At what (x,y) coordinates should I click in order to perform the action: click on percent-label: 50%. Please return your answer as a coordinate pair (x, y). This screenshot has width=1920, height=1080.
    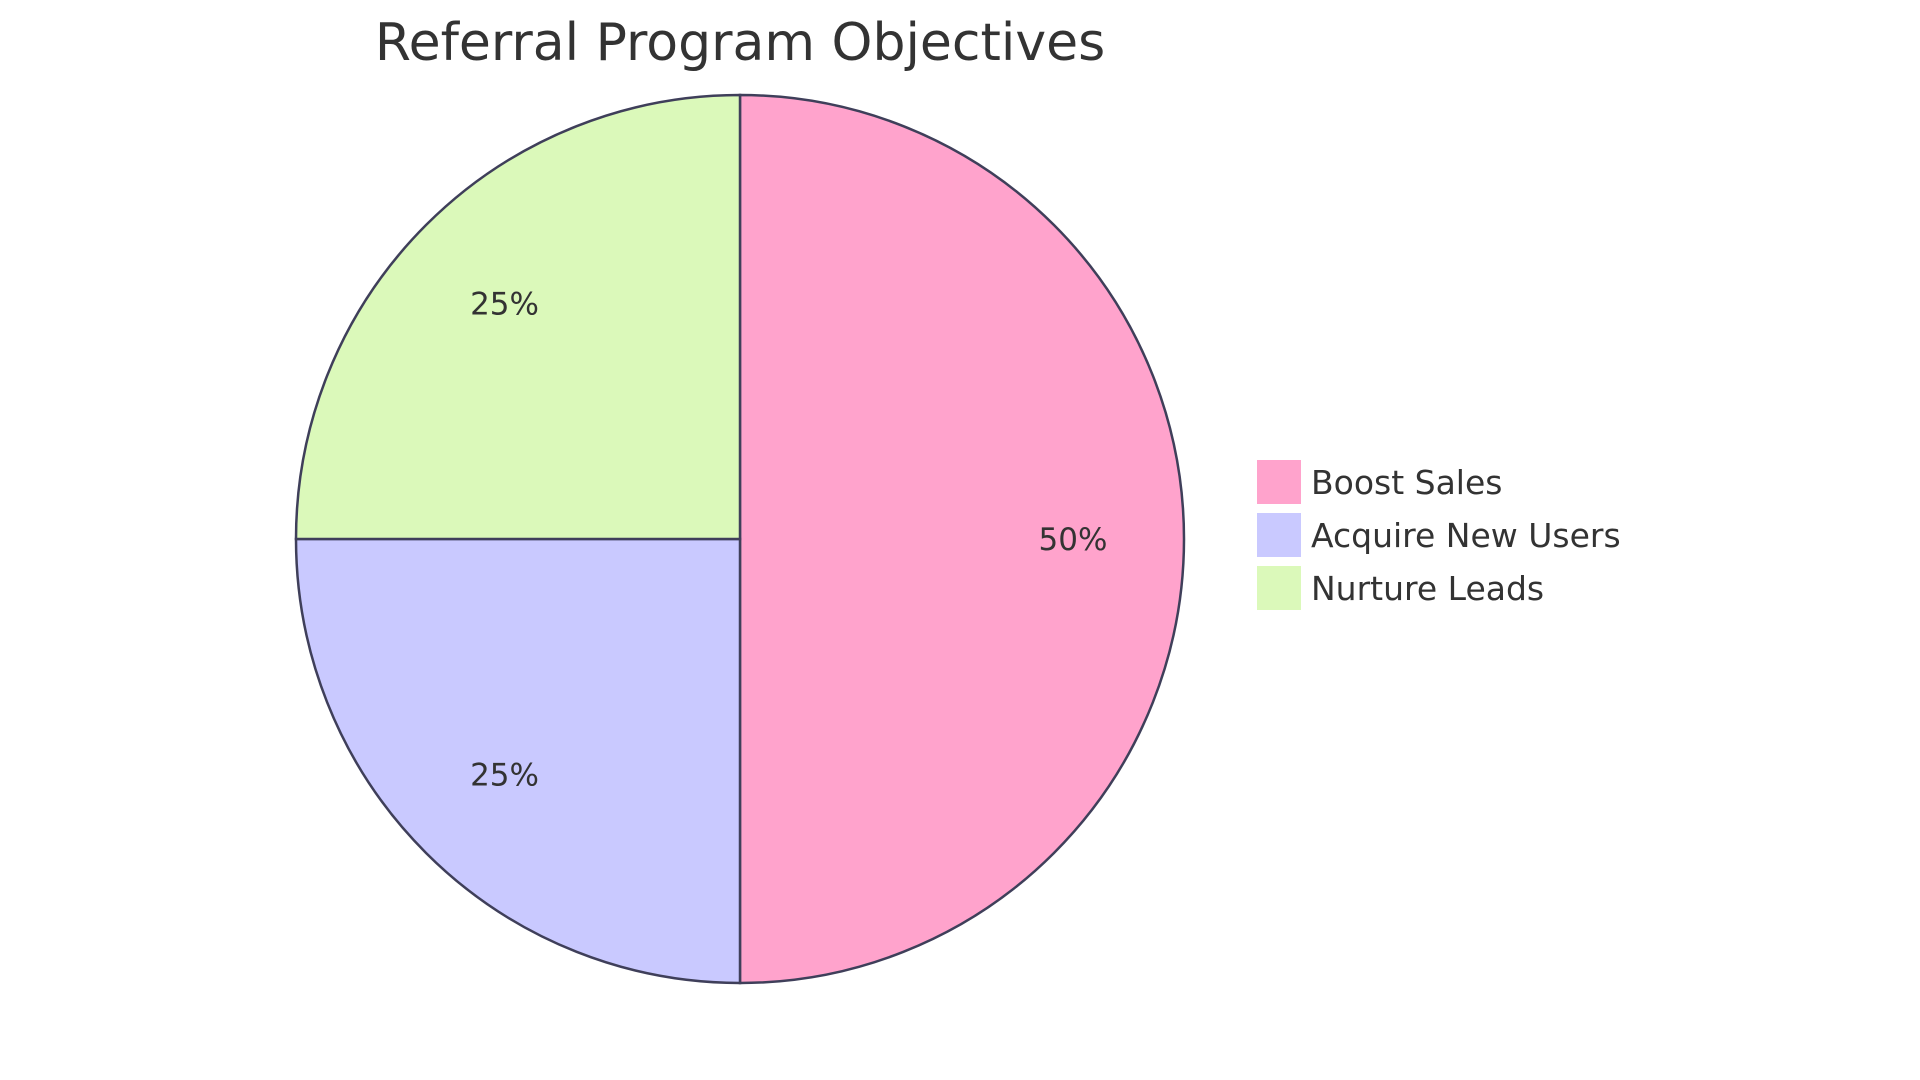
    Looking at the image, I should click on (1073, 540).